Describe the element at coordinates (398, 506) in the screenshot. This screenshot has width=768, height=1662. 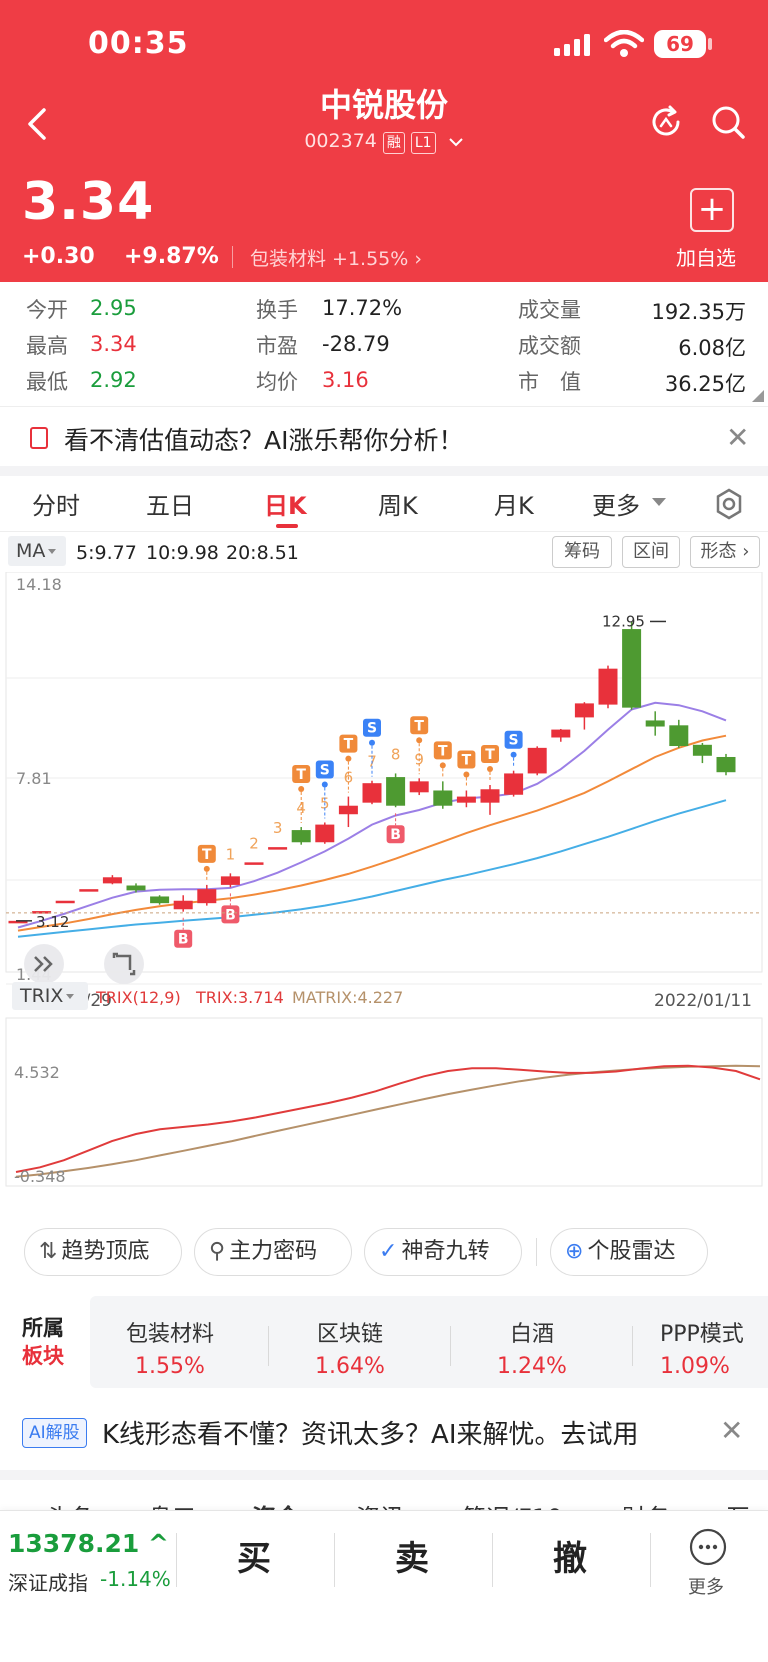
I see `tab-weekly-k: 周K` at that location.